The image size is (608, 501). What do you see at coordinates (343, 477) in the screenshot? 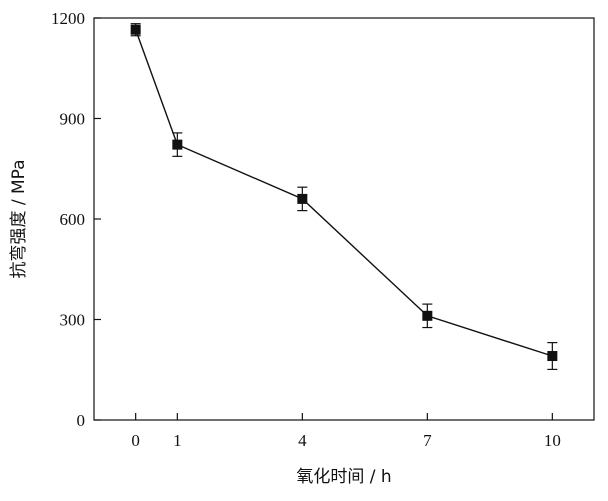
I see `x-axis-title: 氧化时间 / h` at bounding box center [343, 477].